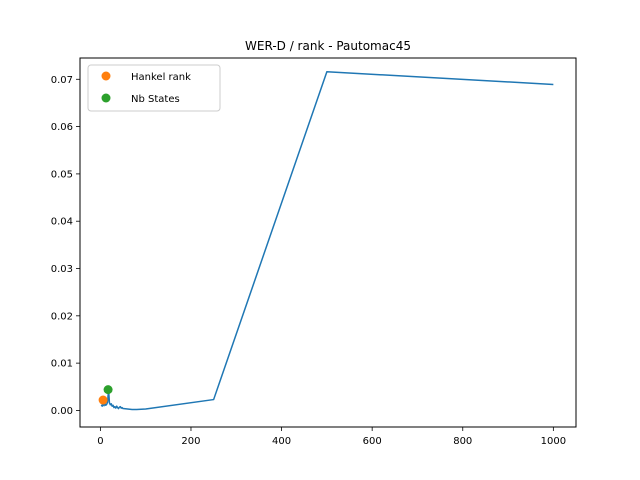 This screenshot has height=480, width=640. I want to click on y-tick-label: 0.04, so click(62, 222).